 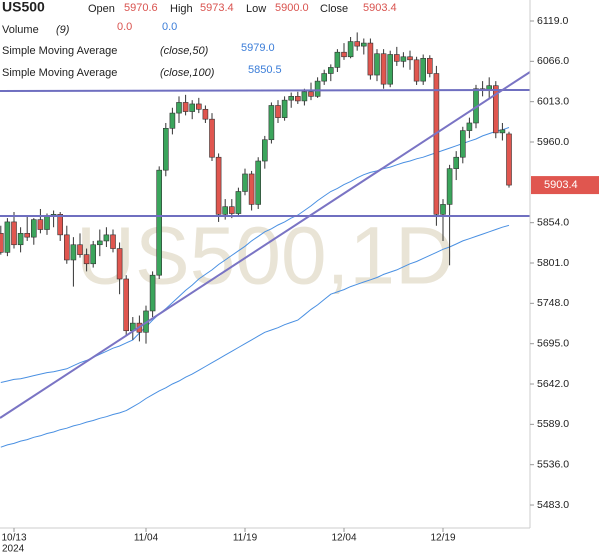 What do you see at coordinates (258, 48) in the screenshot?
I see `sma-value: 5979.0` at bounding box center [258, 48].